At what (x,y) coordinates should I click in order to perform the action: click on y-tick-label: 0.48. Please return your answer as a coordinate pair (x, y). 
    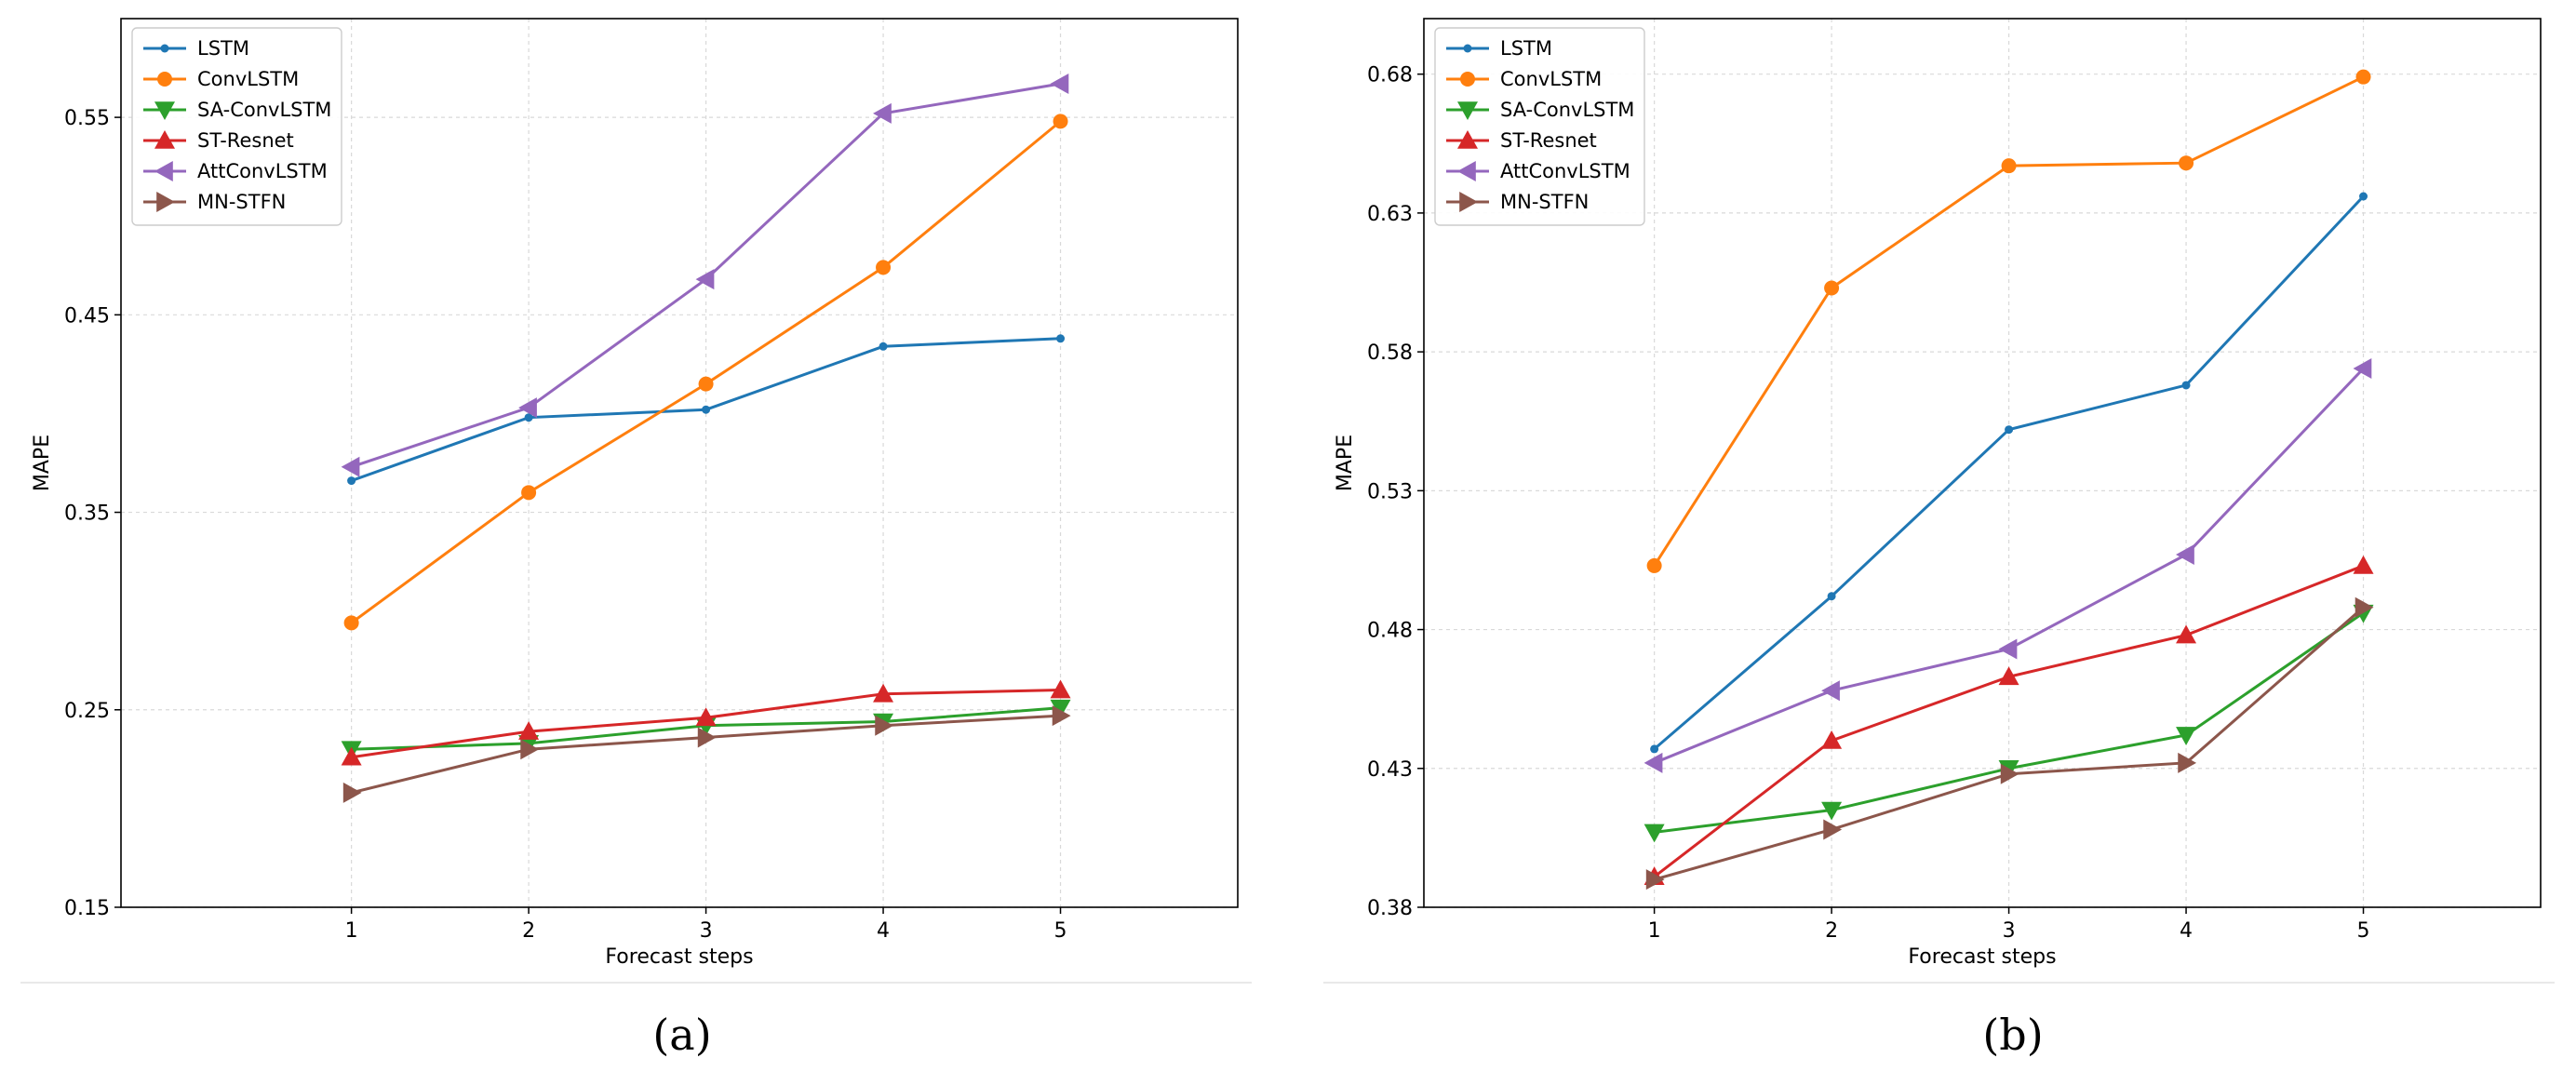
    Looking at the image, I should click on (1390, 631).